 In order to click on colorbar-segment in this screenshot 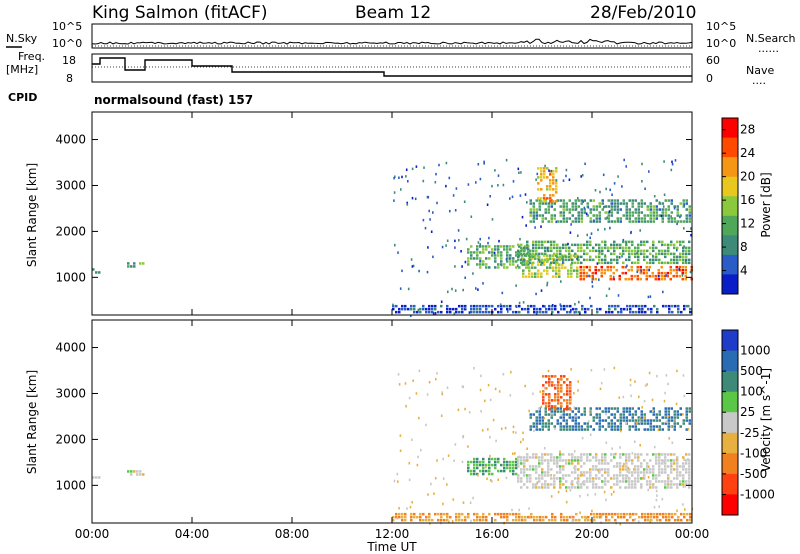, I will do `click(730, 128)`.